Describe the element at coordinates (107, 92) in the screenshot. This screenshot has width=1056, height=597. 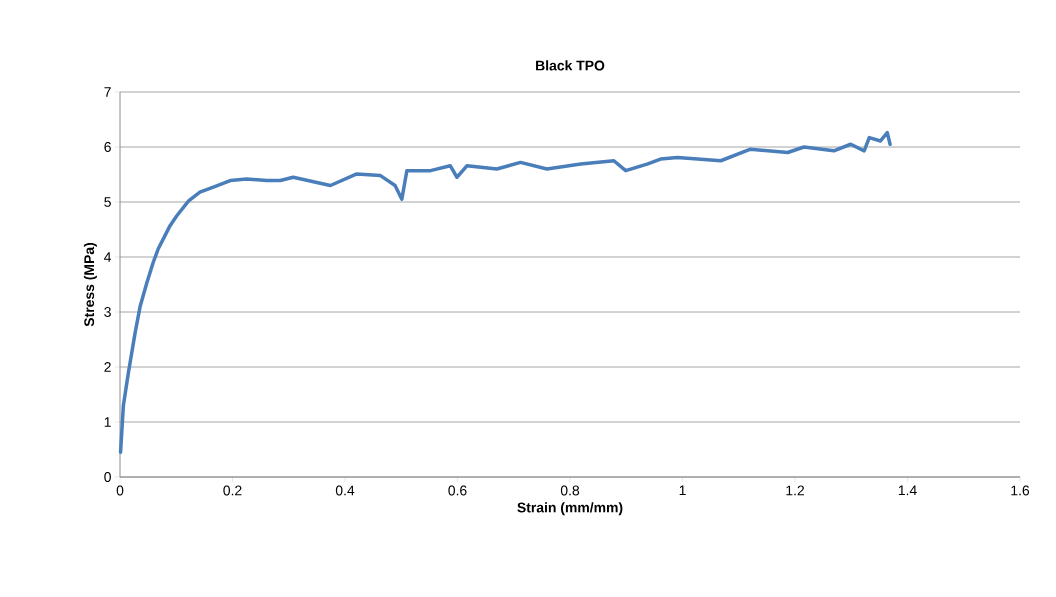
I see `y-tick-label: 7` at that location.